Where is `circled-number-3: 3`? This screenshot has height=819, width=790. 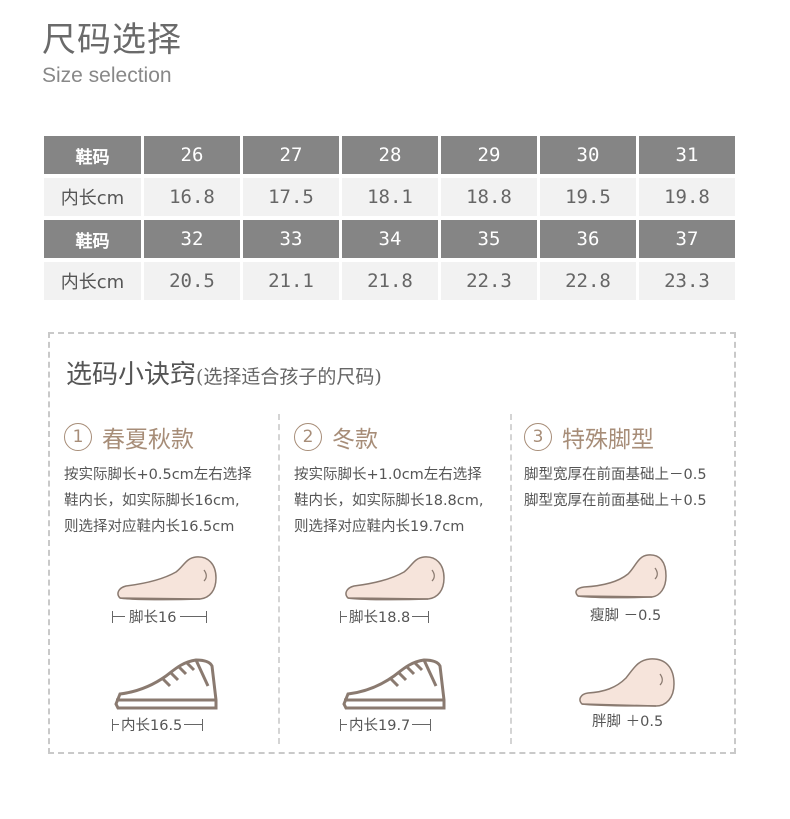 circled-number-3: 3 is located at coordinates (538, 437).